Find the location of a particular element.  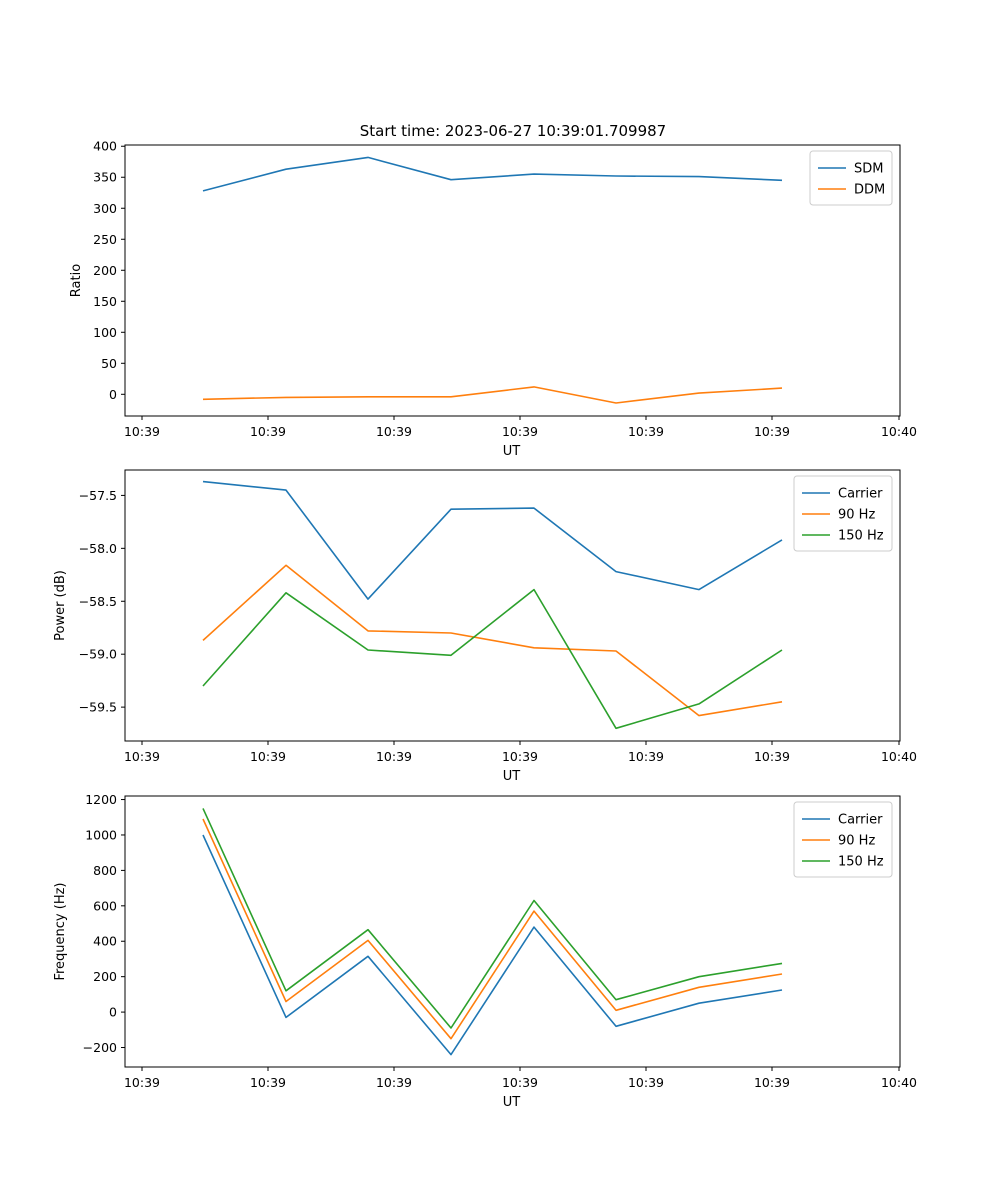

y-tick-label: −58.5 is located at coordinates (98, 601).